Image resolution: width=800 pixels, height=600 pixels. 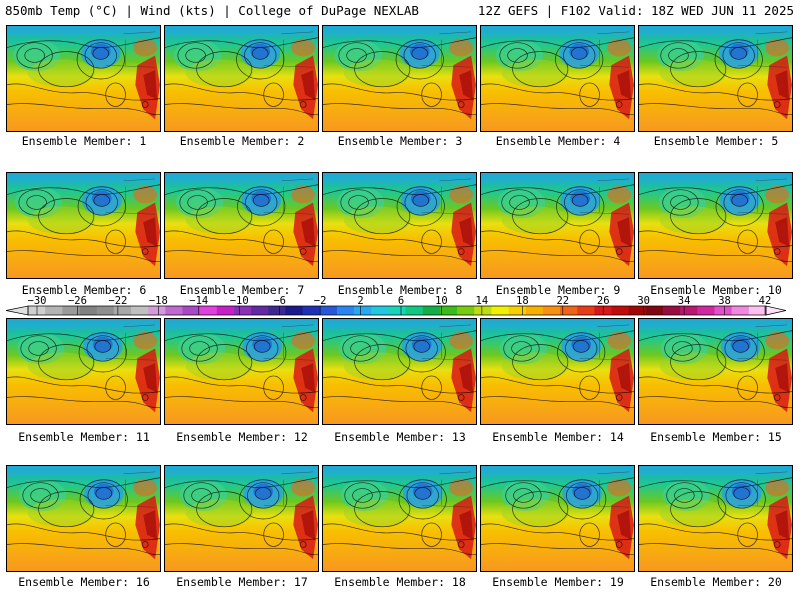 I want to click on colorbar-outline, so click(x=397, y=310).